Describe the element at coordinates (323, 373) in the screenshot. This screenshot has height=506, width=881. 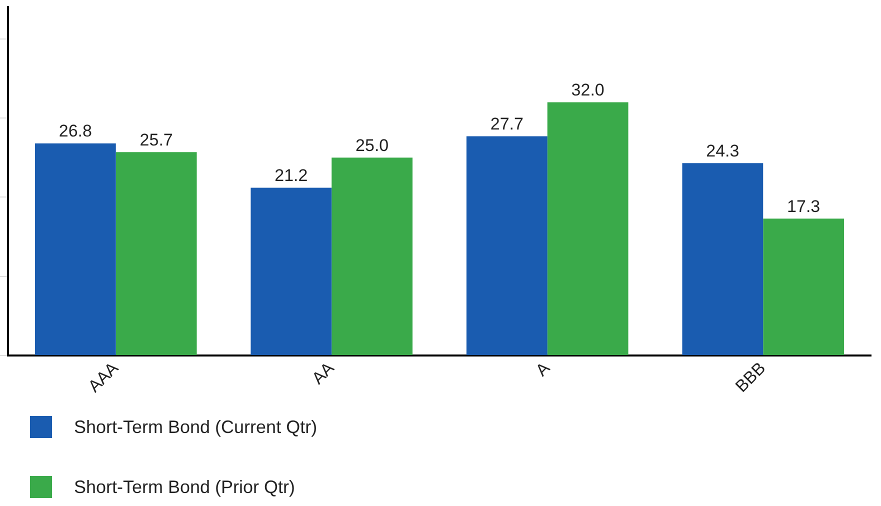
I see `x-tick-label: AA` at that location.